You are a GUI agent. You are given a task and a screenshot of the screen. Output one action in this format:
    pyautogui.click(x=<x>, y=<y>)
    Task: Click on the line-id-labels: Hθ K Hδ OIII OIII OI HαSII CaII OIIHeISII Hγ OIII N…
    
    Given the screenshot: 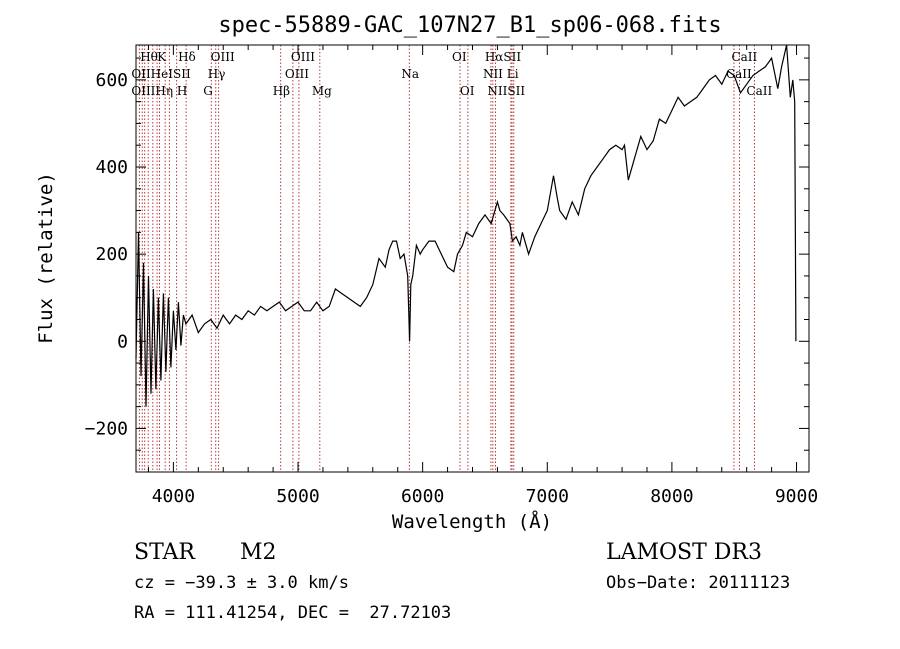 What is the action you would take?
    pyautogui.click(x=451, y=74)
    